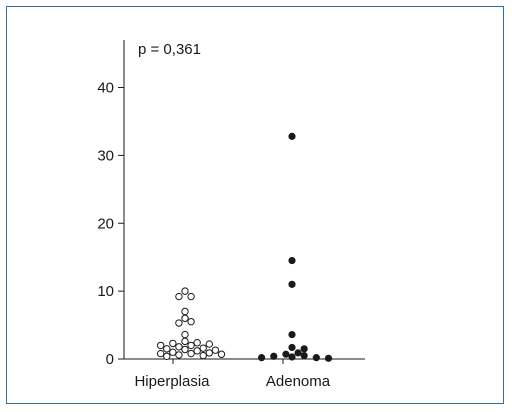  I want to click on x-category-label: Hiperplasia, so click(172, 381).